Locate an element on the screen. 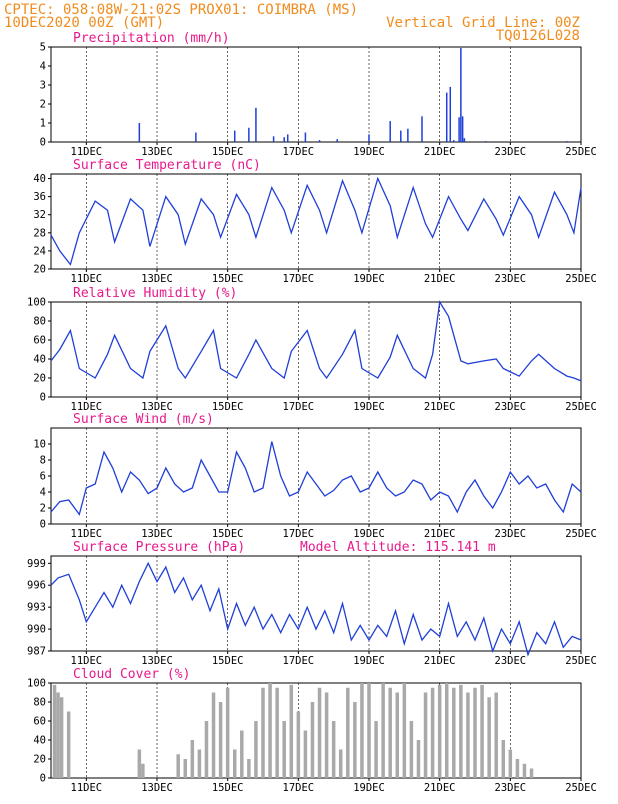  y-tick-label: 36 is located at coordinates (39, 197).